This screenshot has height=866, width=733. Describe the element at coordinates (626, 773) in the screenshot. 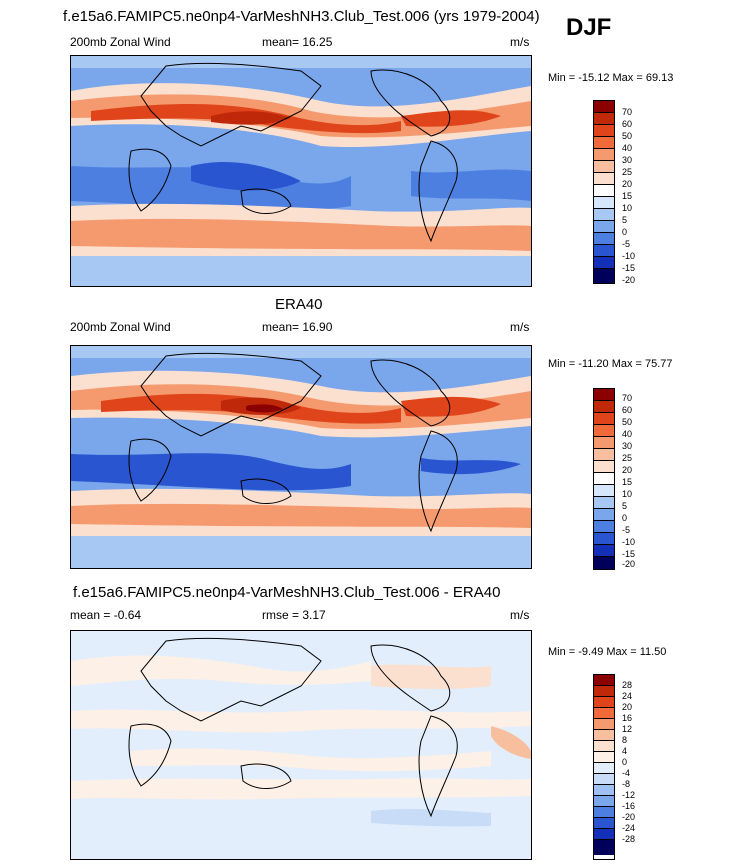

I see `panel3-cb-label: -4` at that location.